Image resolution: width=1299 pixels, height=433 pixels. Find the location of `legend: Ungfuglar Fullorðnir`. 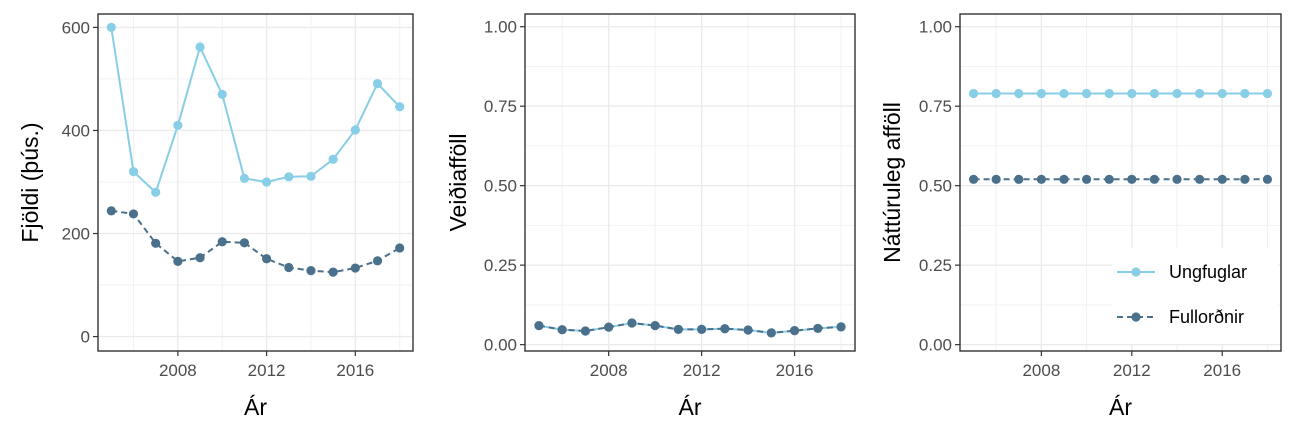

legend: Ungfuglar Fullorðnir is located at coordinates (1195, 296).